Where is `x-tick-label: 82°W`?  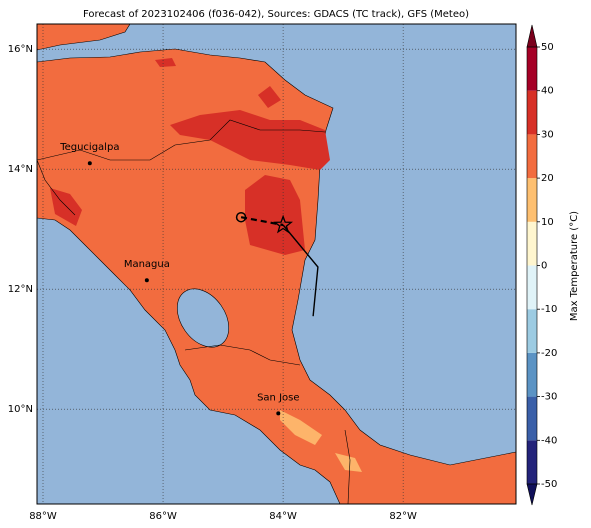
x-tick-label: 82°W is located at coordinates (403, 516).